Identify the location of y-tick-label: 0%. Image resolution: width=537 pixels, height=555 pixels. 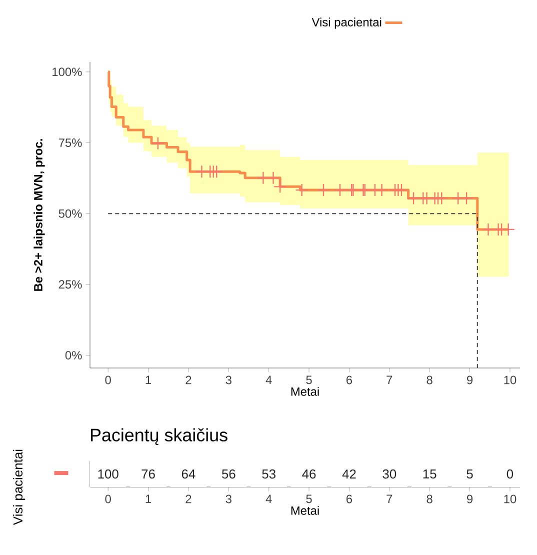
(73, 355).